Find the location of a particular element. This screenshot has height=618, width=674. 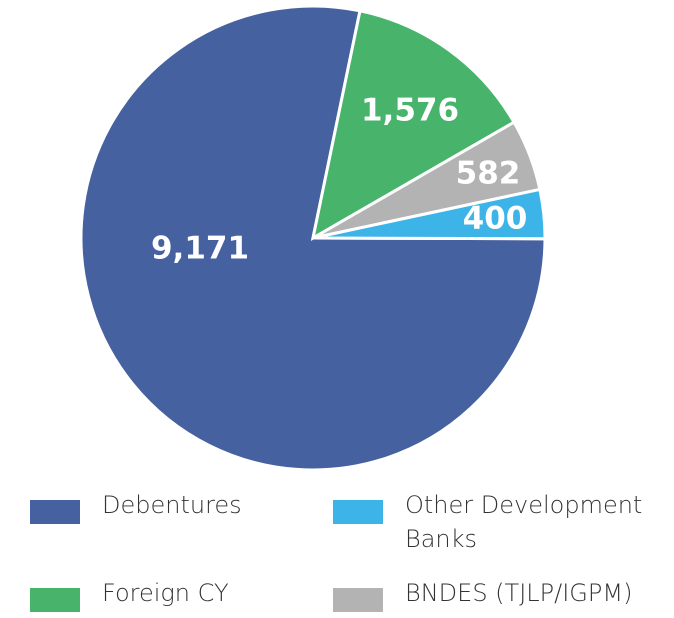

data-label: 582 is located at coordinates (488, 174).